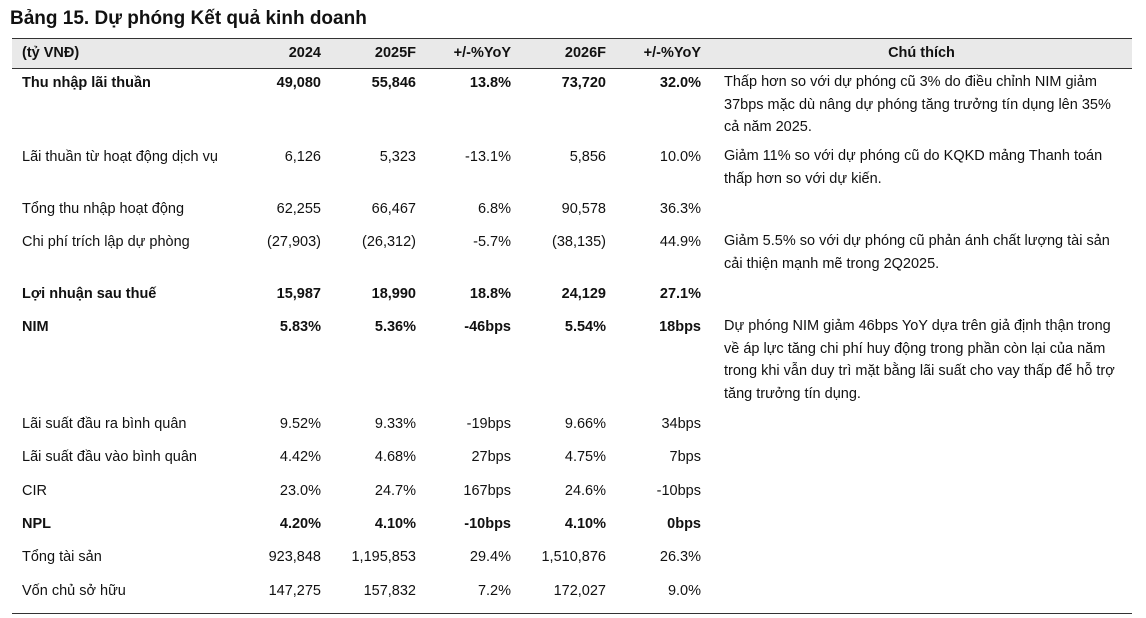  I want to click on row-label: Lãi thuần từ hoạt động dịch vụ, so click(120, 157).